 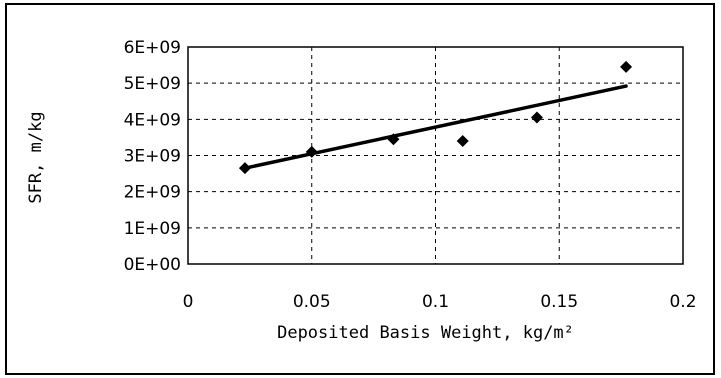 I want to click on y-tick-label: 5E+09, so click(x=152, y=84).